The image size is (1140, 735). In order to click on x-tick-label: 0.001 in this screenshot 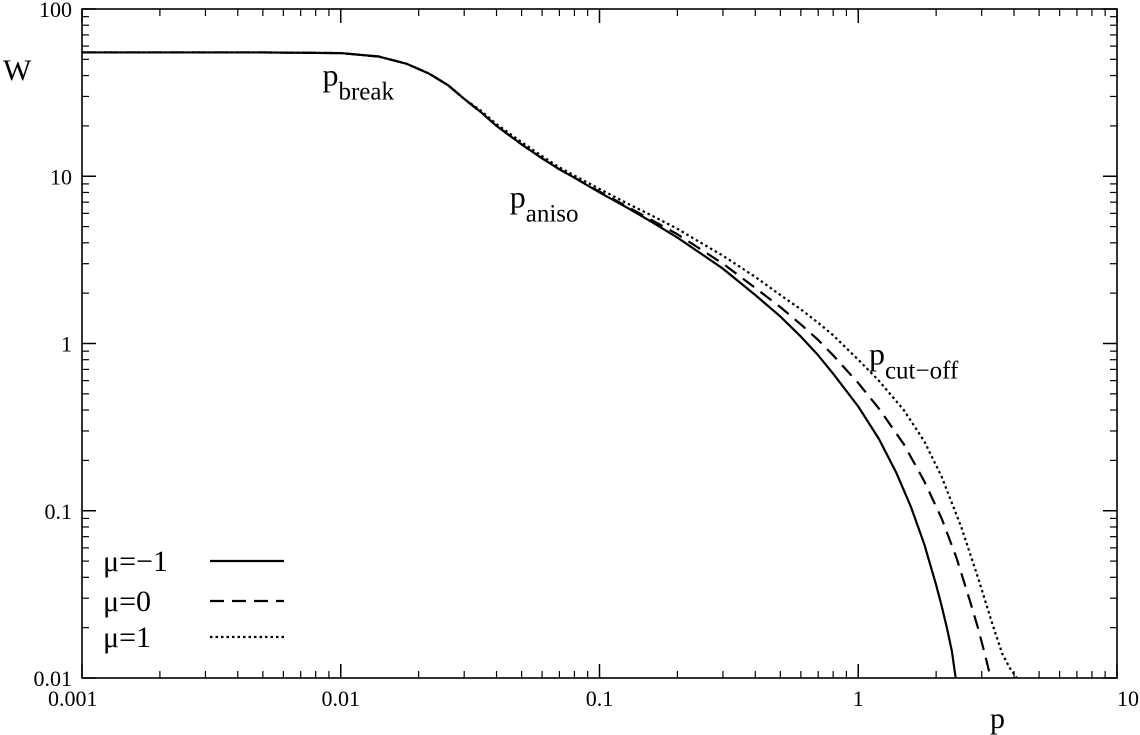, I will do `click(73, 698)`.